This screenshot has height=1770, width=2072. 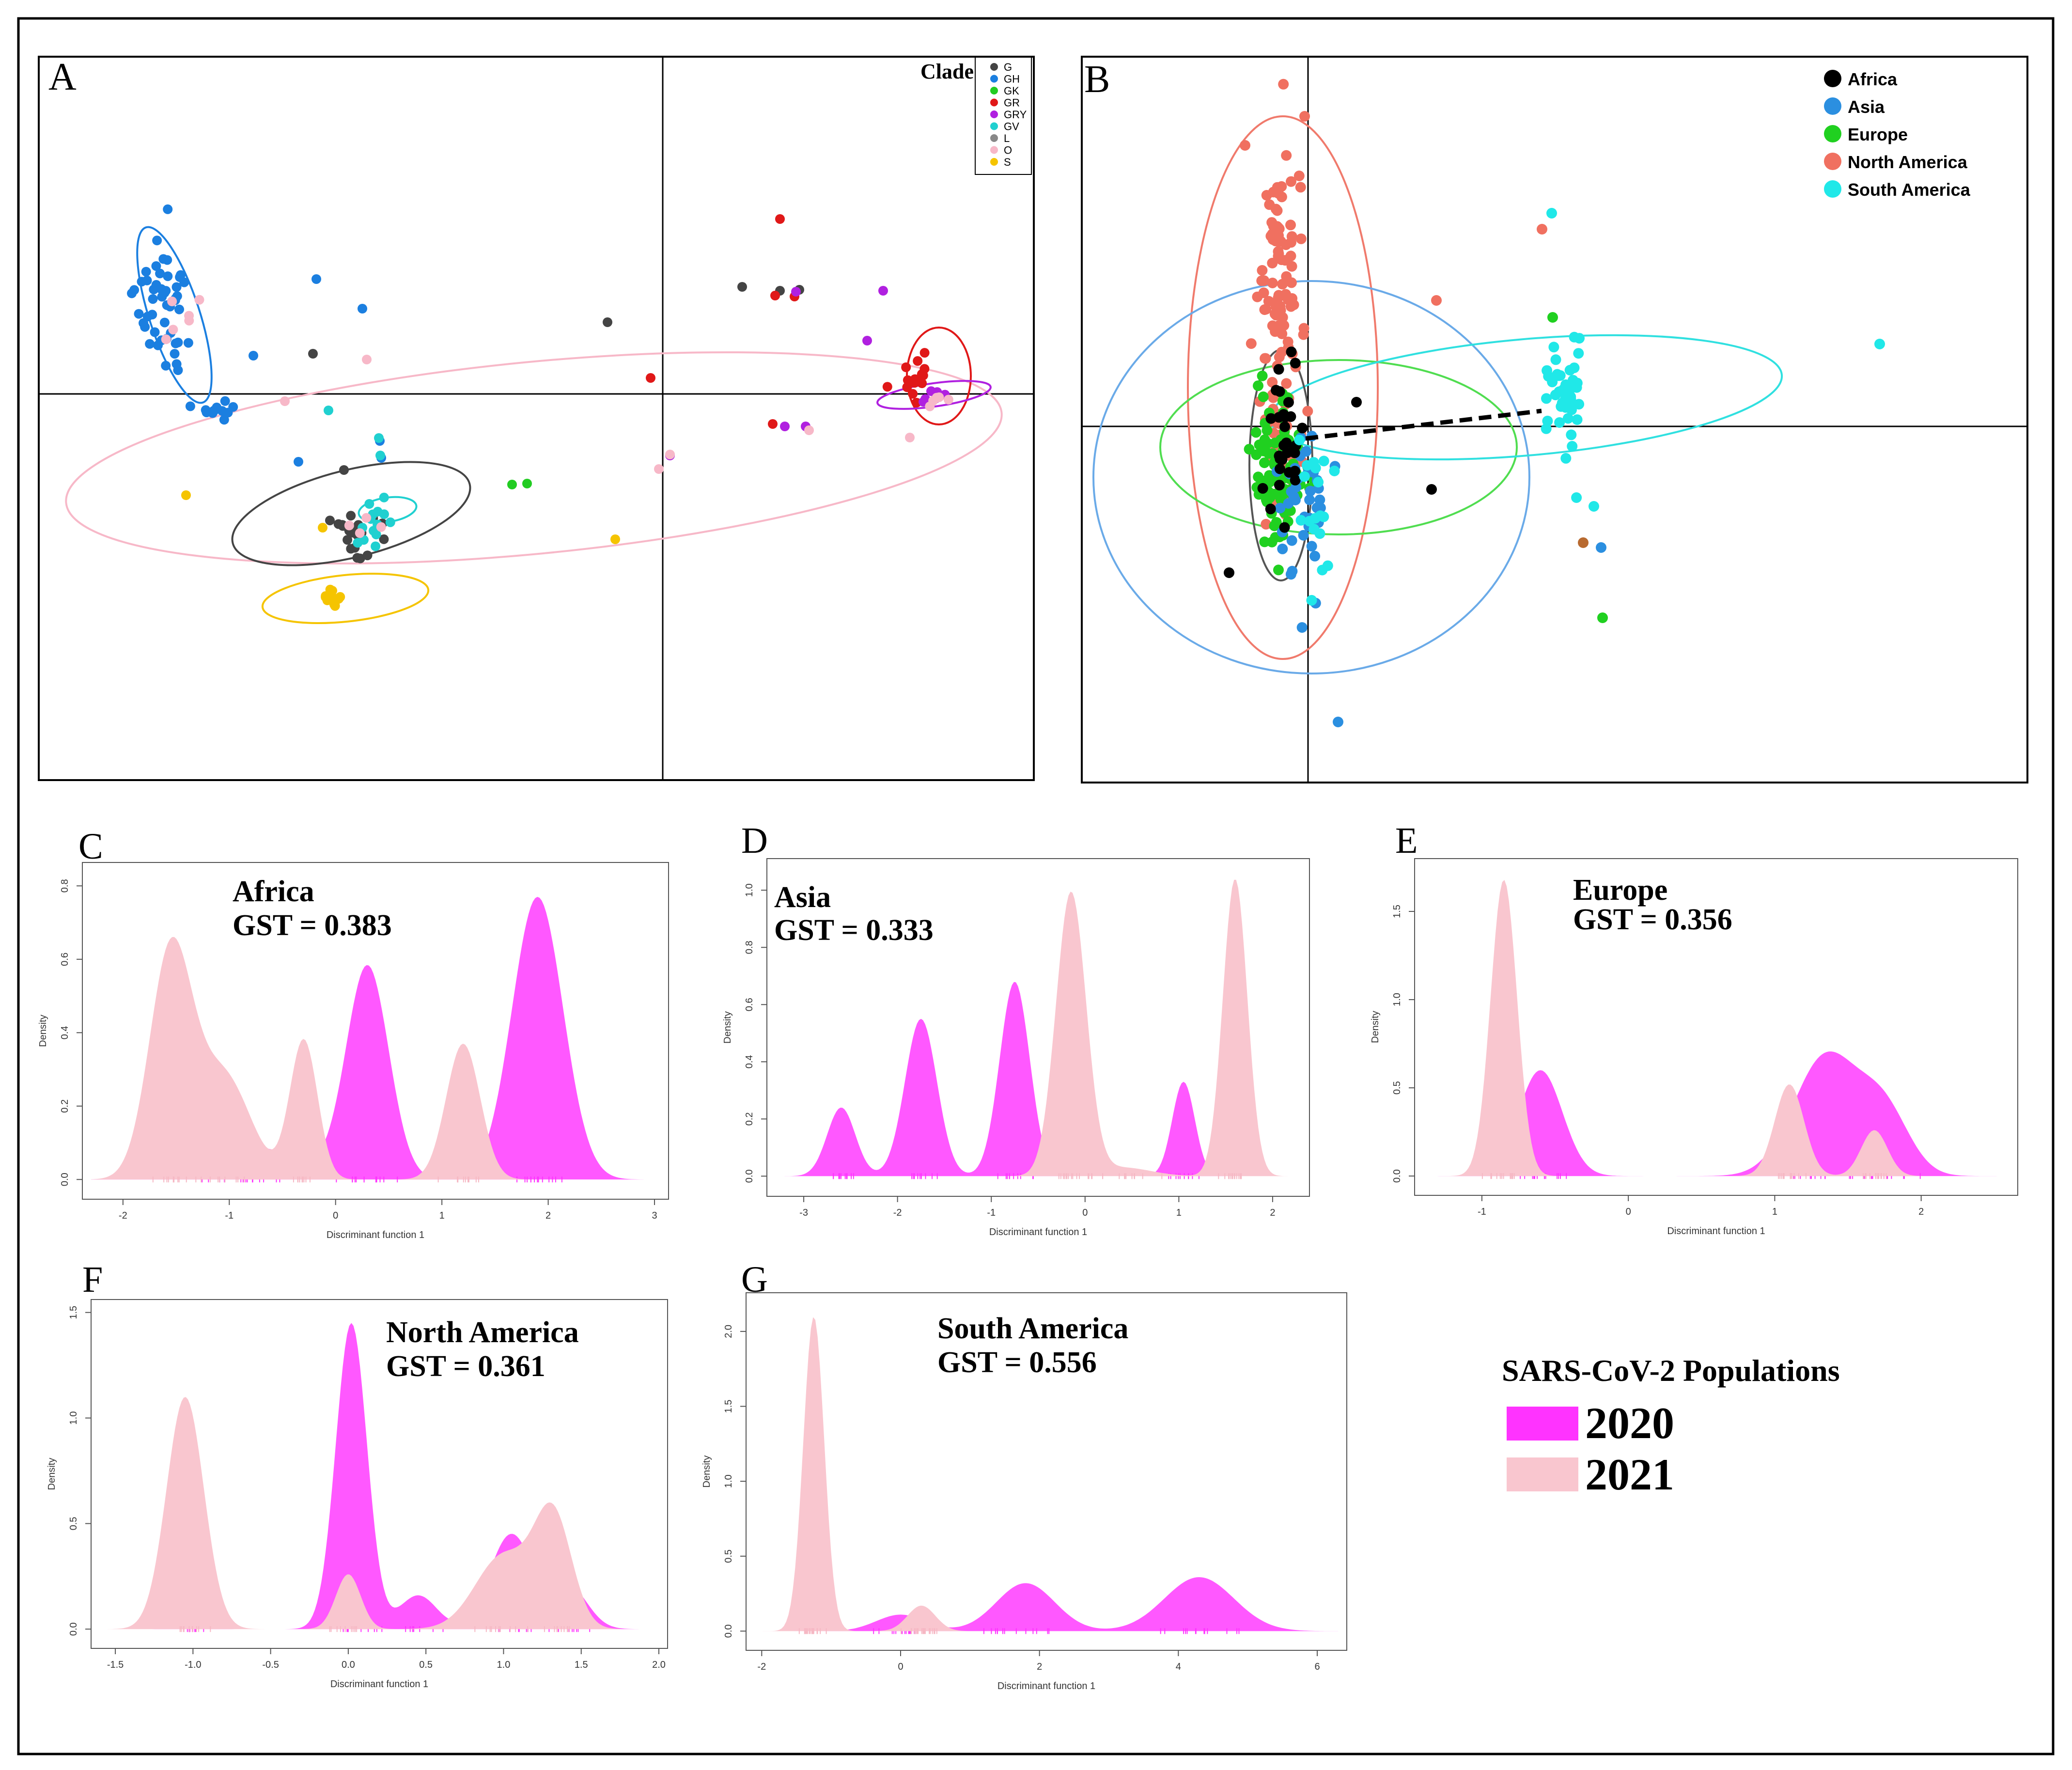 What do you see at coordinates (1274, 526) in the screenshot?
I see `point-region-europe` at bounding box center [1274, 526].